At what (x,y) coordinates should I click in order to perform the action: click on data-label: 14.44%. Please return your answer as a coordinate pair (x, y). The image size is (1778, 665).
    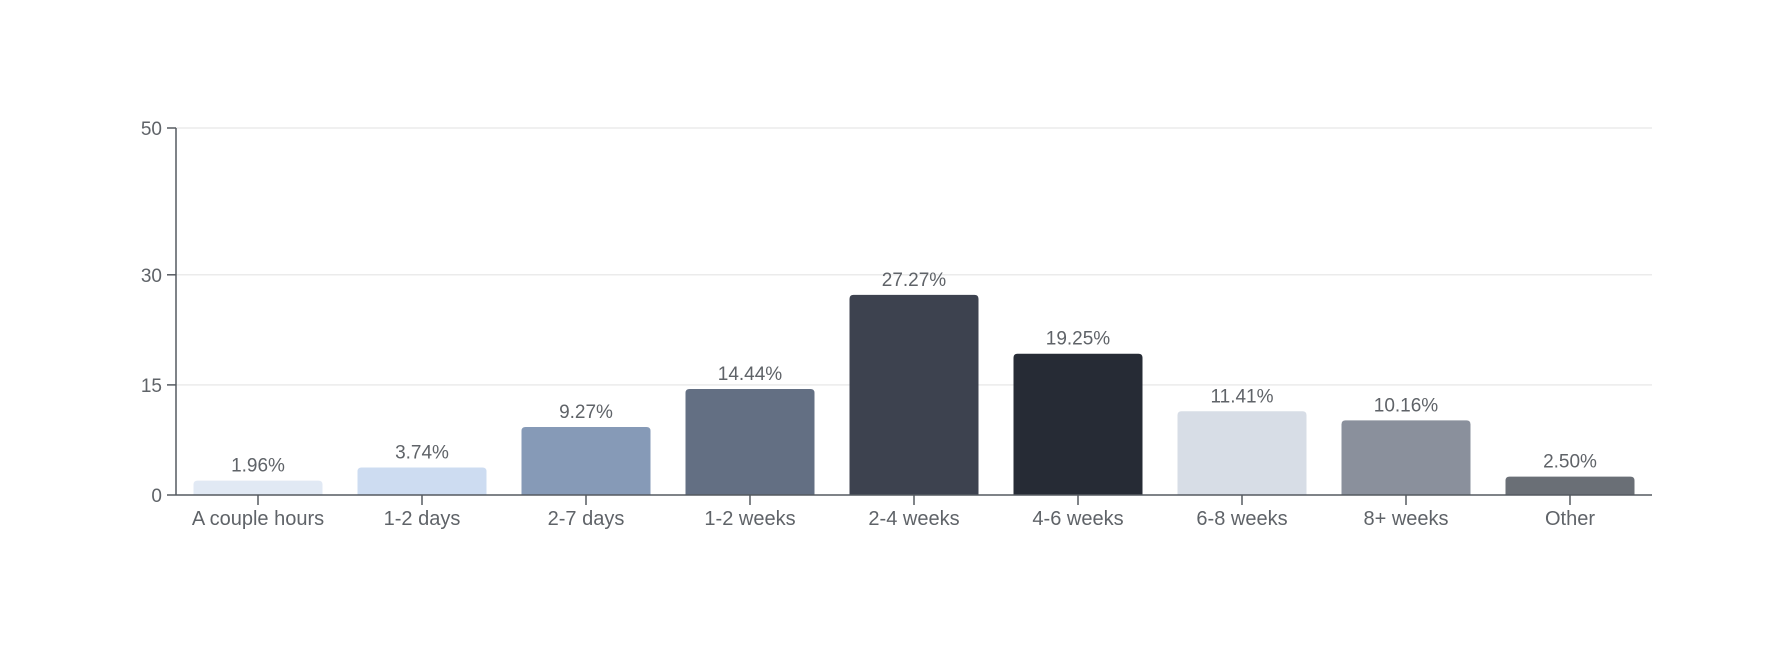
    Looking at the image, I should click on (750, 374).